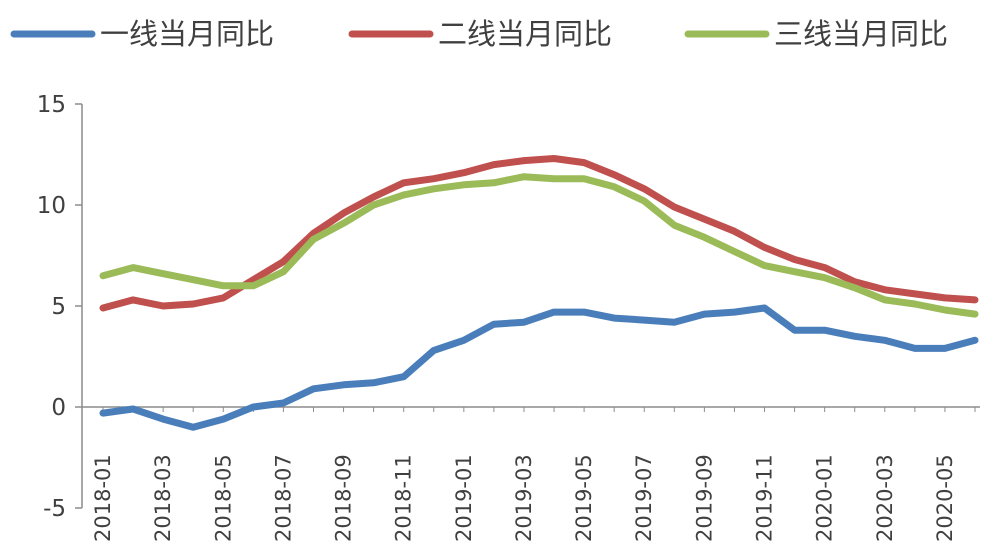 The height and width of the screenshot is (552, 991). What do you see at coordinates (344, 498) in the screenshot?
I see `x-tick-label: 2018-09` at bounding box center [344, 498].